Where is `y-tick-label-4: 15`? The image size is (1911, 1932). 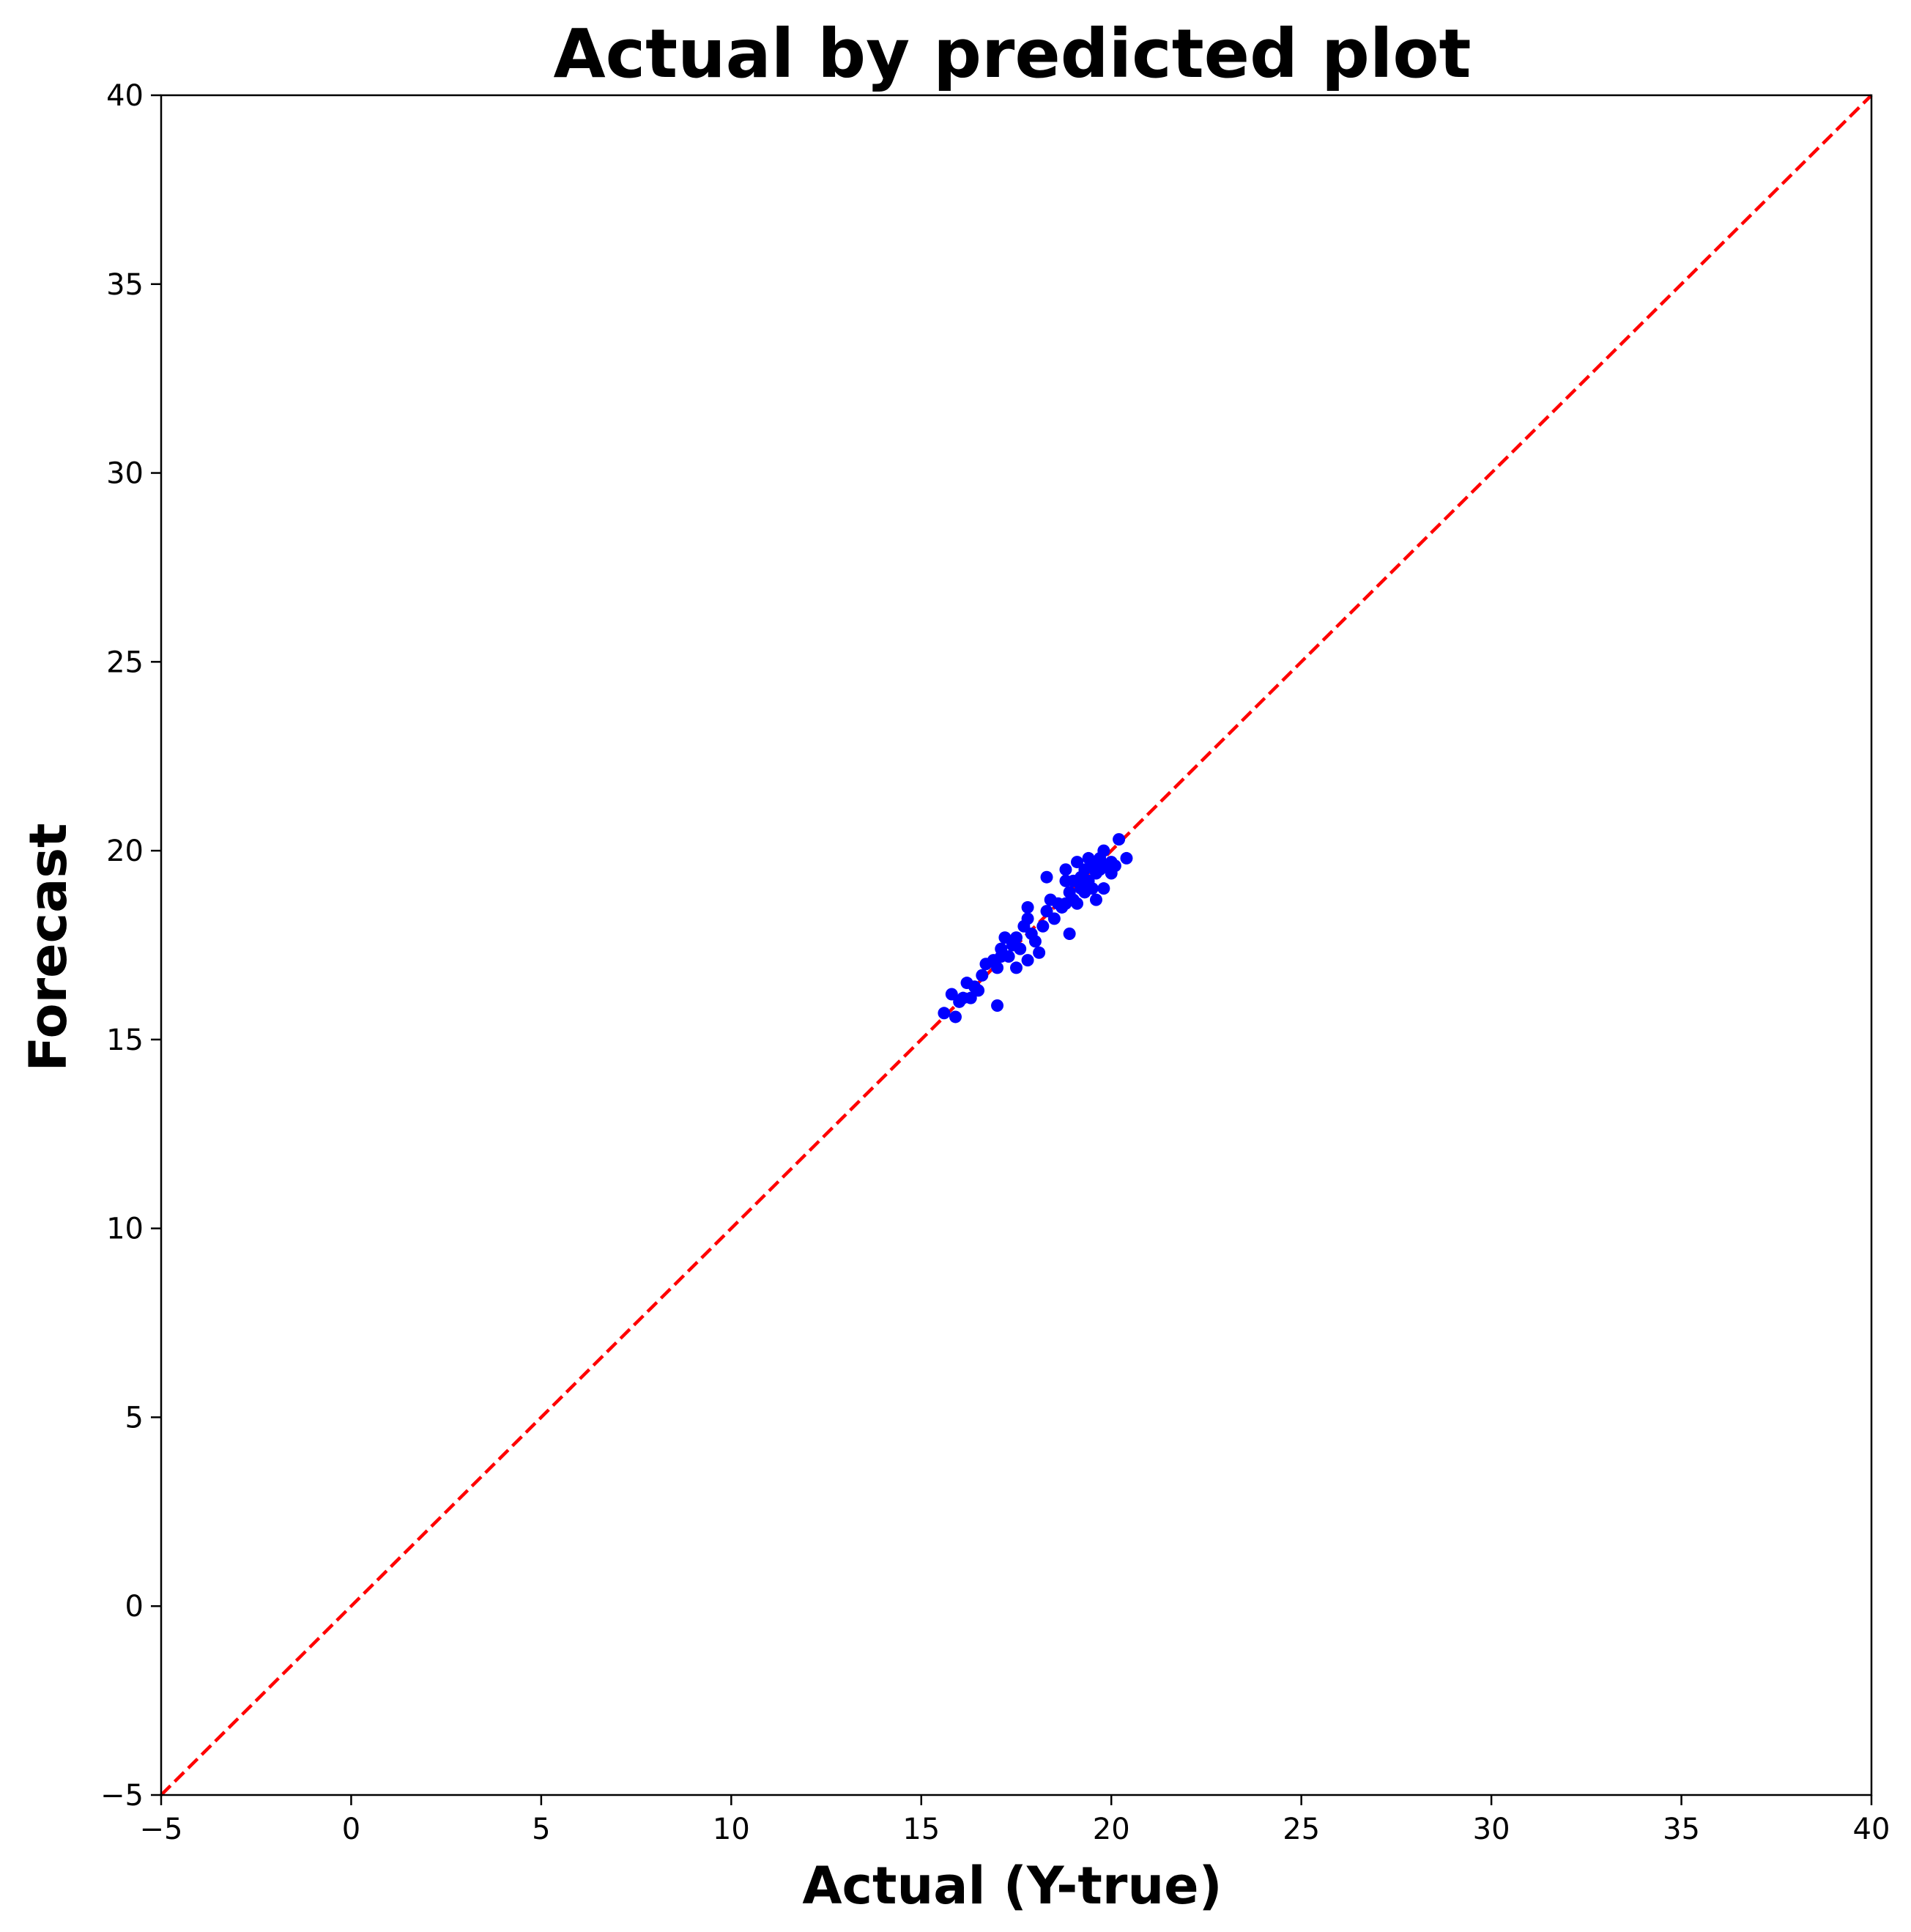
y-tick-label-4: 15 is located at coordinates (125, 1040).